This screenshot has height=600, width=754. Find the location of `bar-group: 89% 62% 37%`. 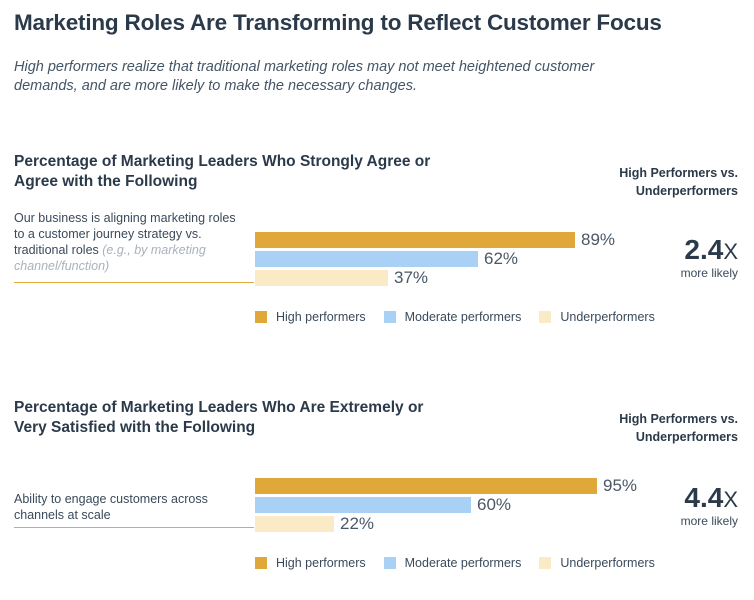

bar-group: 89% 62% 37% is located at coordinates (455, 266).